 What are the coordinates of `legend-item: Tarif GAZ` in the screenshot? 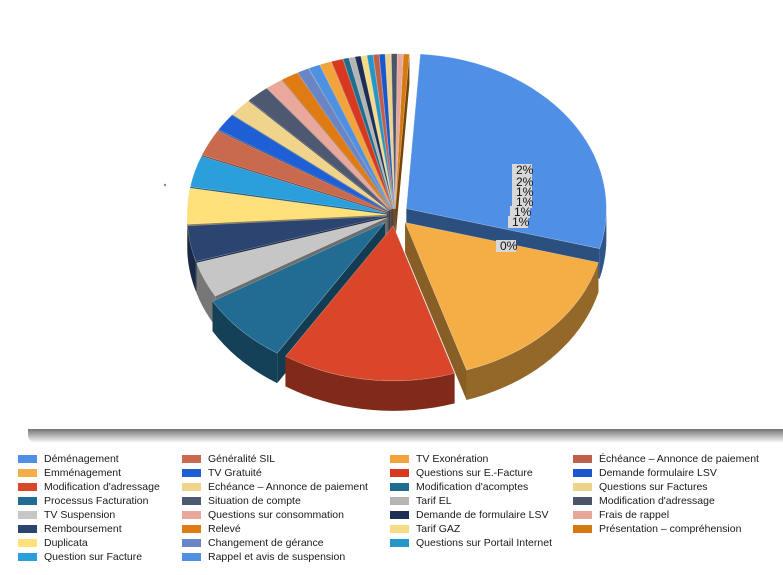 It's located at (471, 529).